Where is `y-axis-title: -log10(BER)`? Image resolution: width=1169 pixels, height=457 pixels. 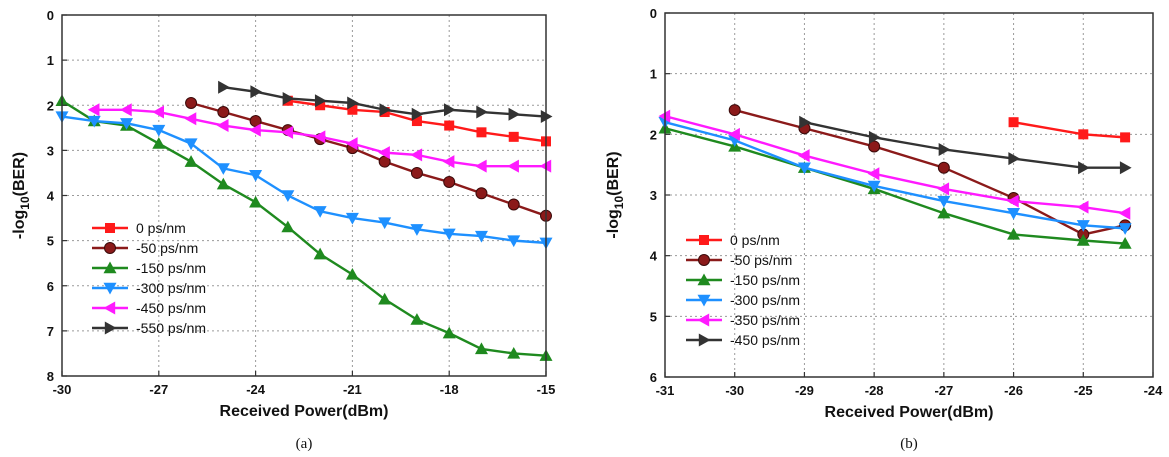
y-axis-title: -log10(BER) is located at coordinates (615, 194).